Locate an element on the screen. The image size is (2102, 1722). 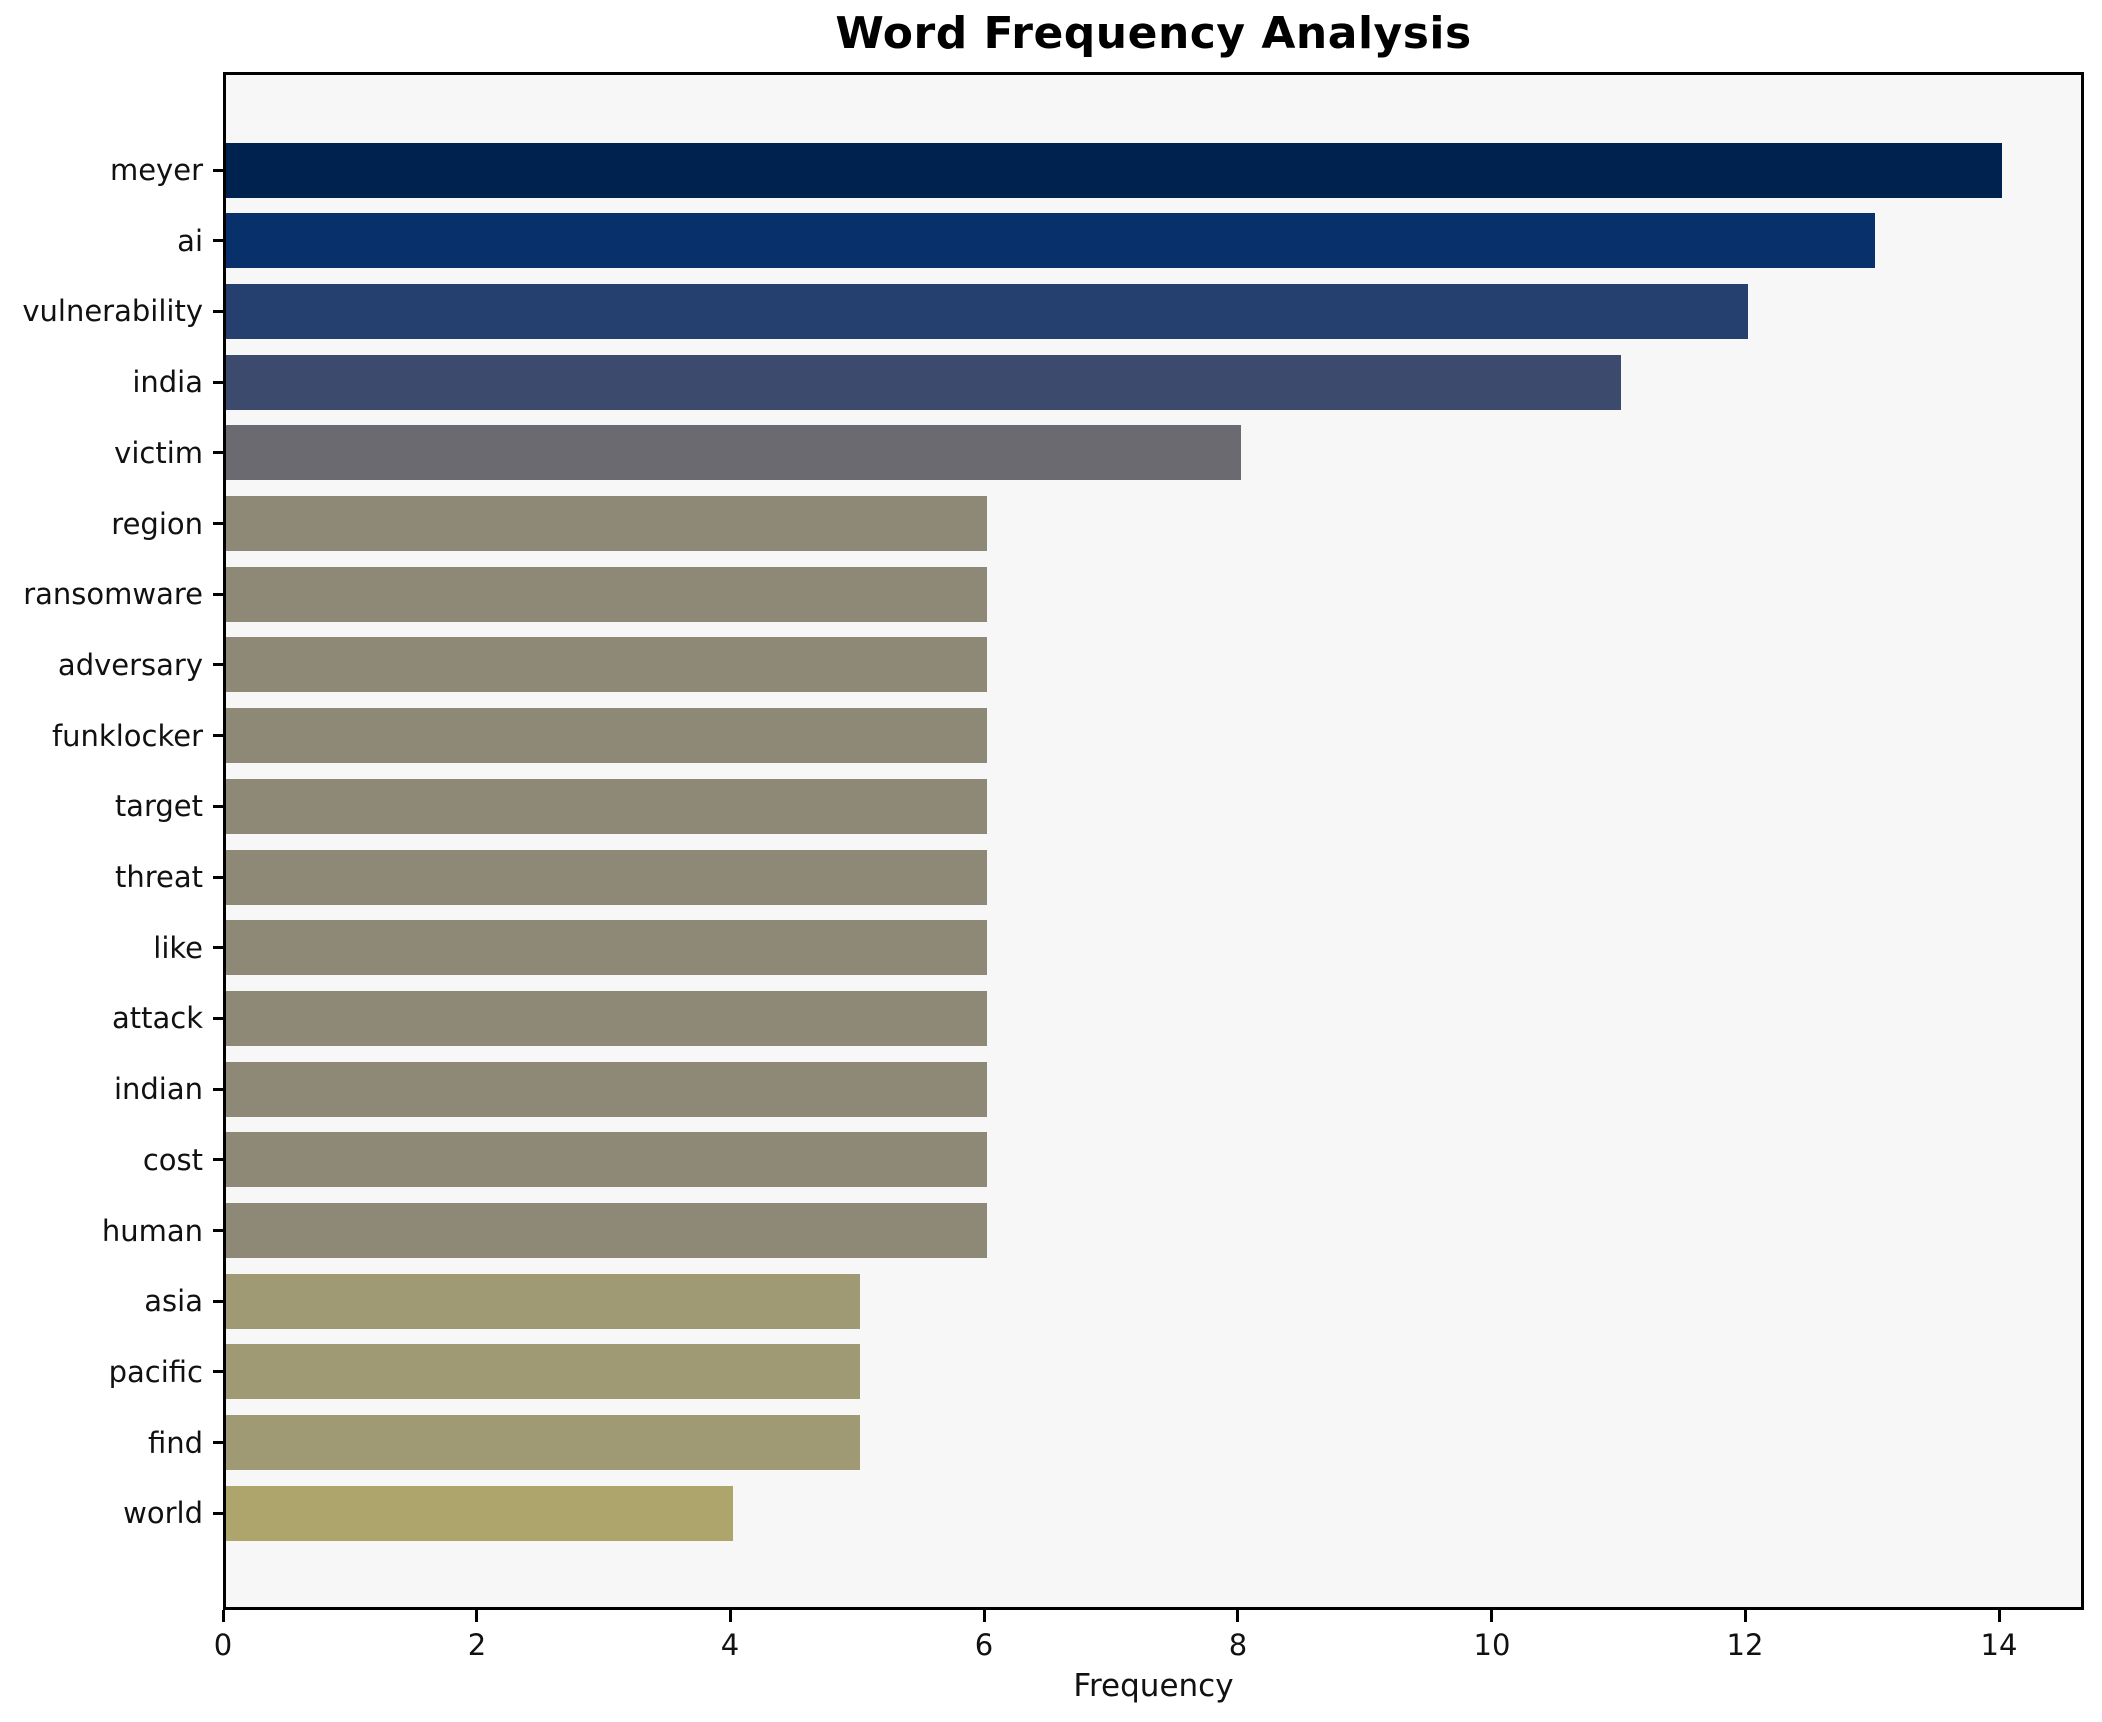
y-tick-label-region: region is located at coordinates (157, 524).